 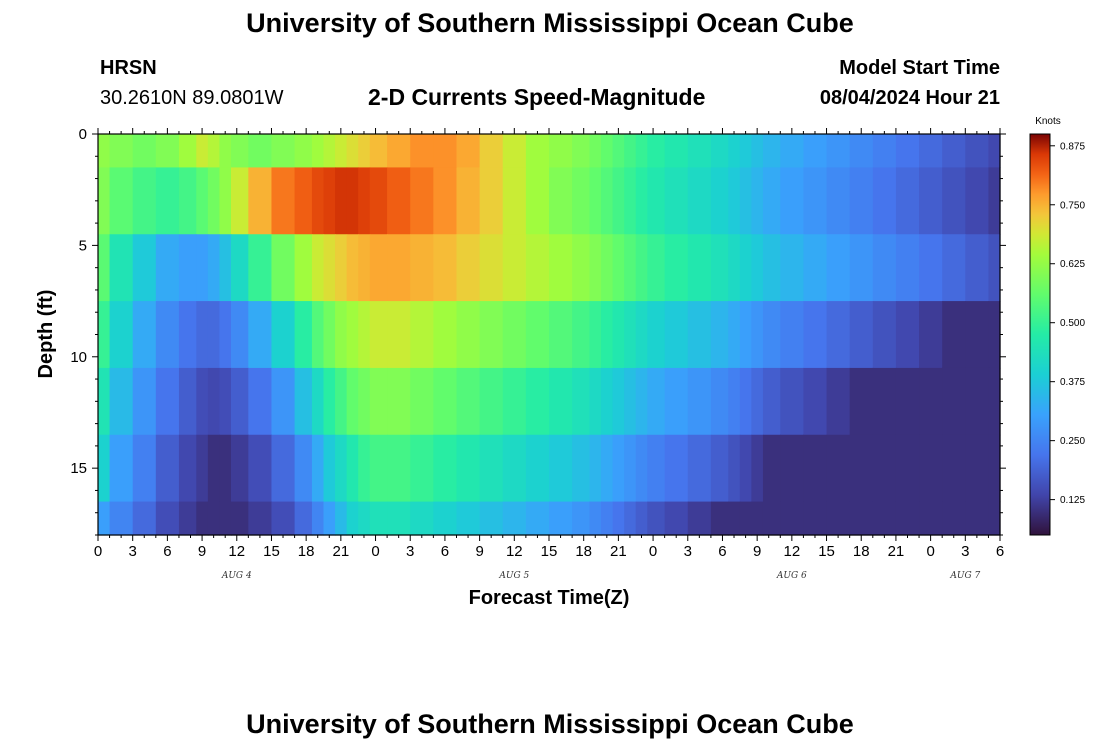 What do you see at coordinates (688, 551) in the screenshot?
I see `x-tick-label: 3` at bounding box center [688, 551].